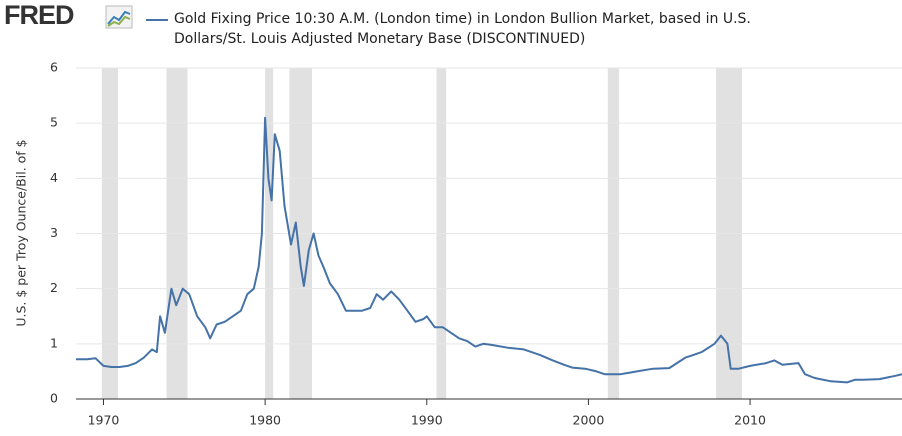 The width and height of the screenshot is (902, 436). I want to click on y-tick-label: 4, so click(54, 177).